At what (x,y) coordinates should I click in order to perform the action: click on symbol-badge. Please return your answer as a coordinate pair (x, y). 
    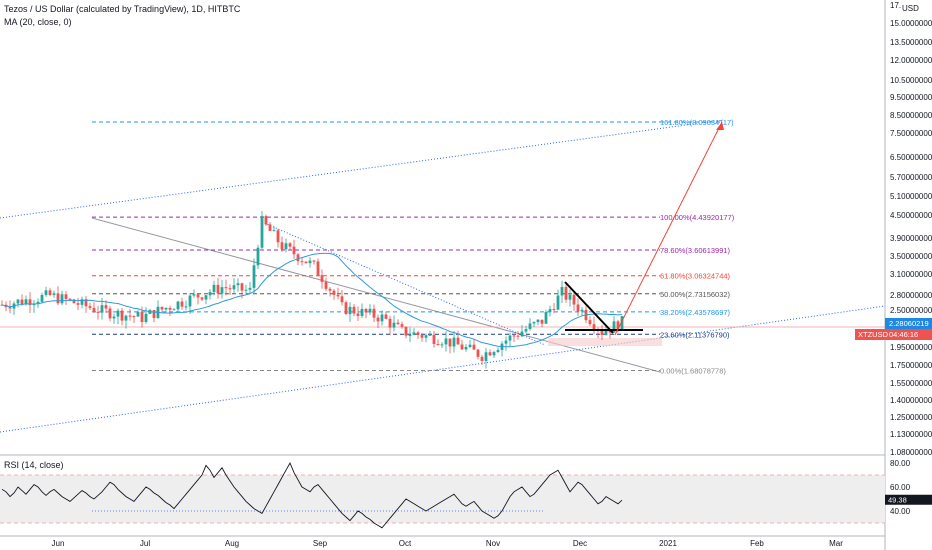
    Looking at the image, I should click on (893, 334).